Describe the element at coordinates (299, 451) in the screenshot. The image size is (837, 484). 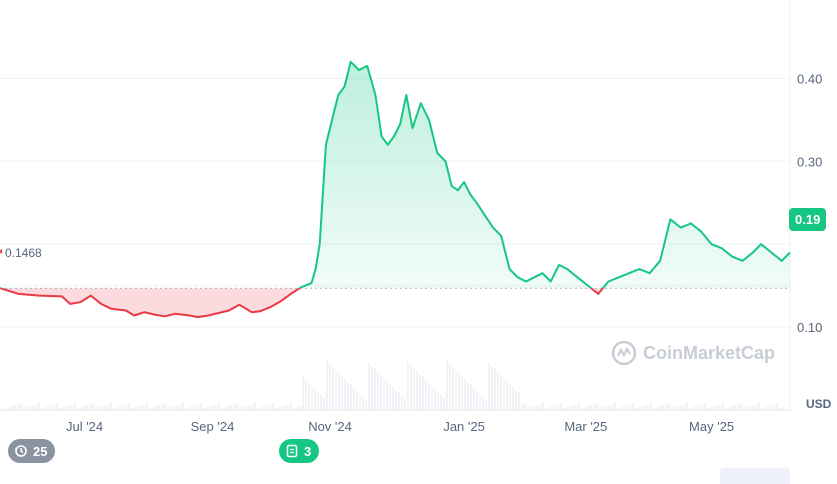
I see `news-events-button: 3` at that location.